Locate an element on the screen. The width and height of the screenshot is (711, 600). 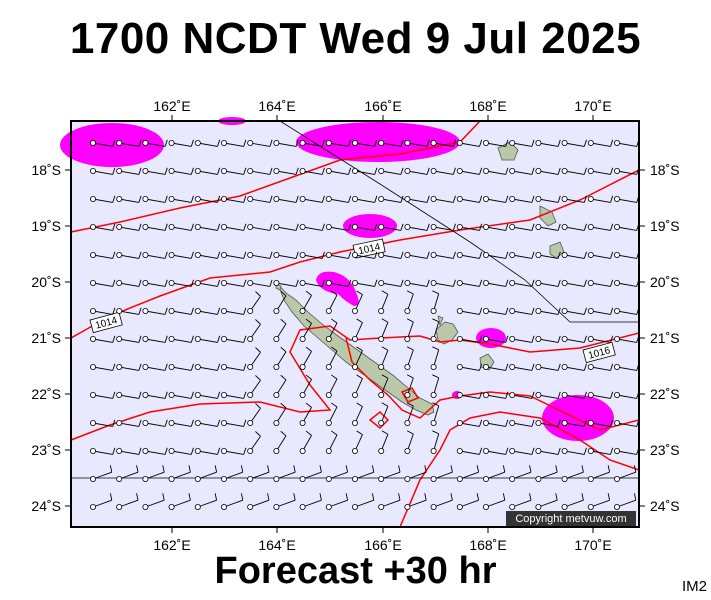
map-title: 1700 NCDT Wed 9 Jul 2025 is located at coordinates (355, 38).